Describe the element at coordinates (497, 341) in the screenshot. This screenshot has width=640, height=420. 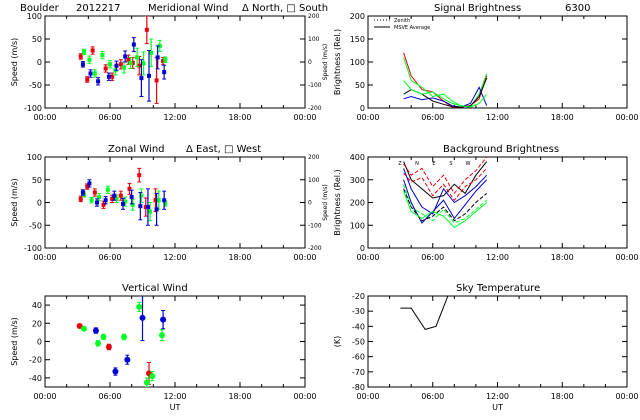
I see `sky-frame` at that location.